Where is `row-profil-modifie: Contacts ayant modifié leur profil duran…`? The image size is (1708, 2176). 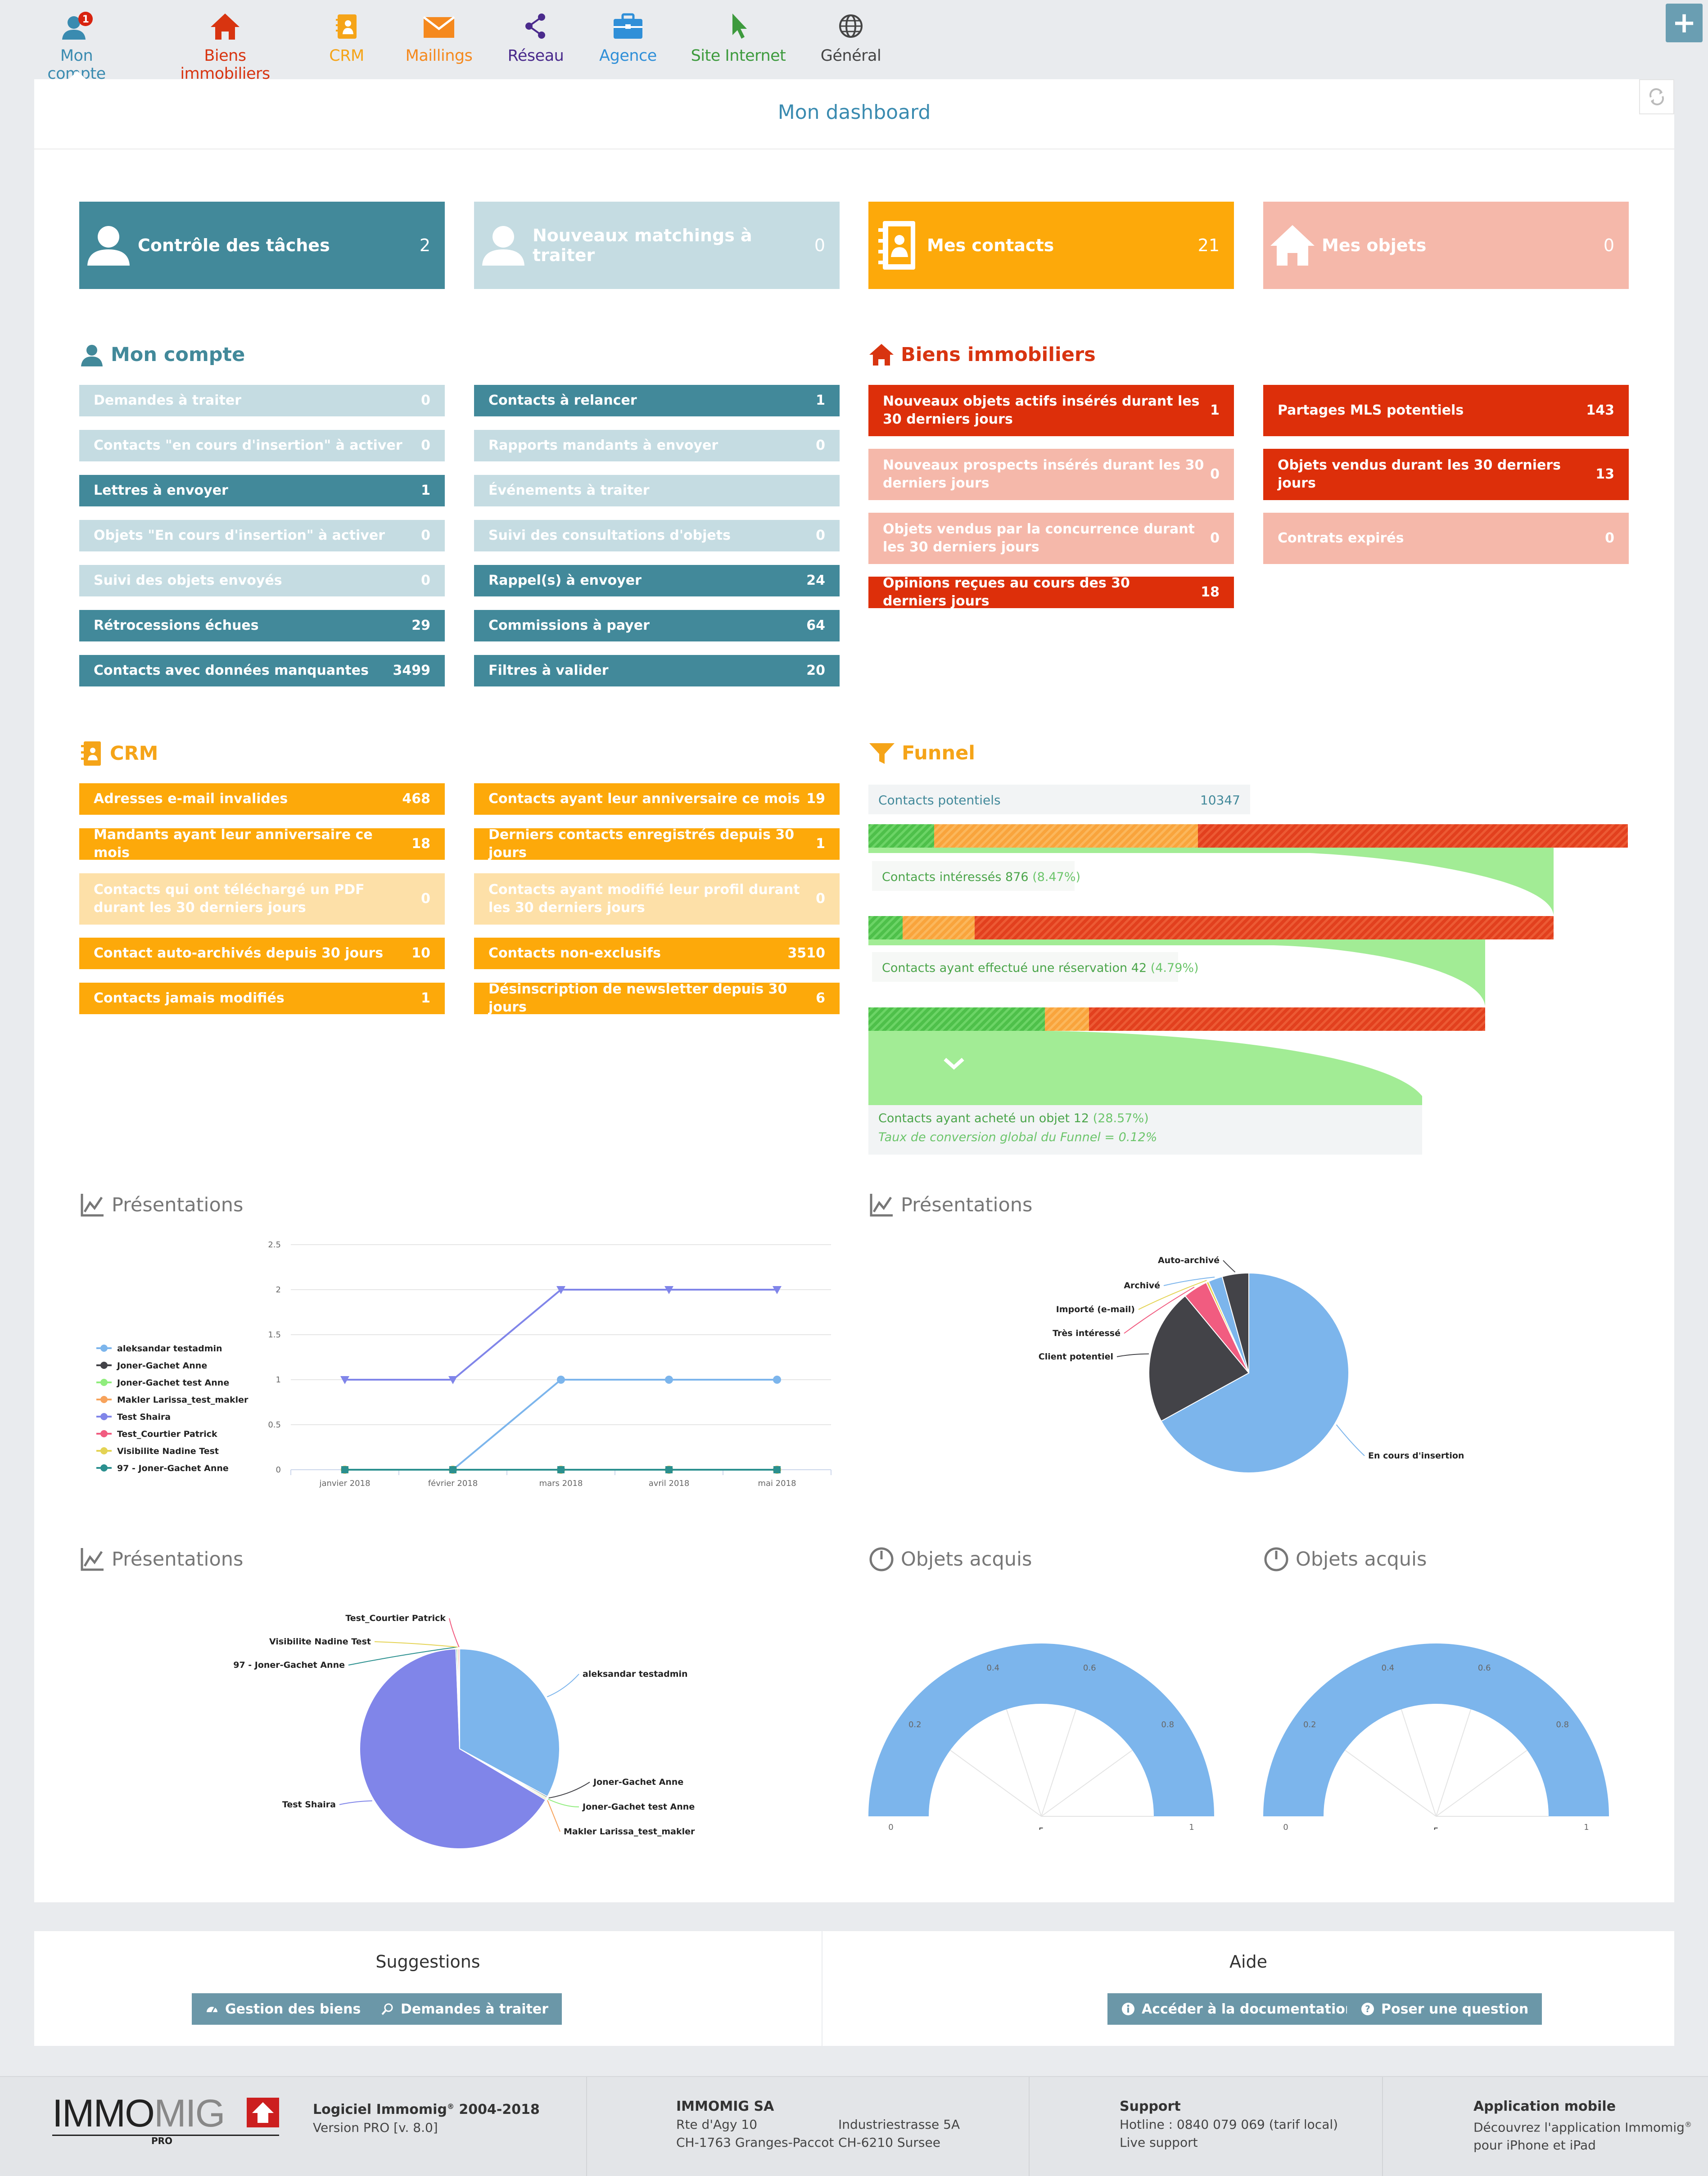 row-profil-modifie: Contacts ayant modifié leur profil duran… is located at coordinates (657, 899).